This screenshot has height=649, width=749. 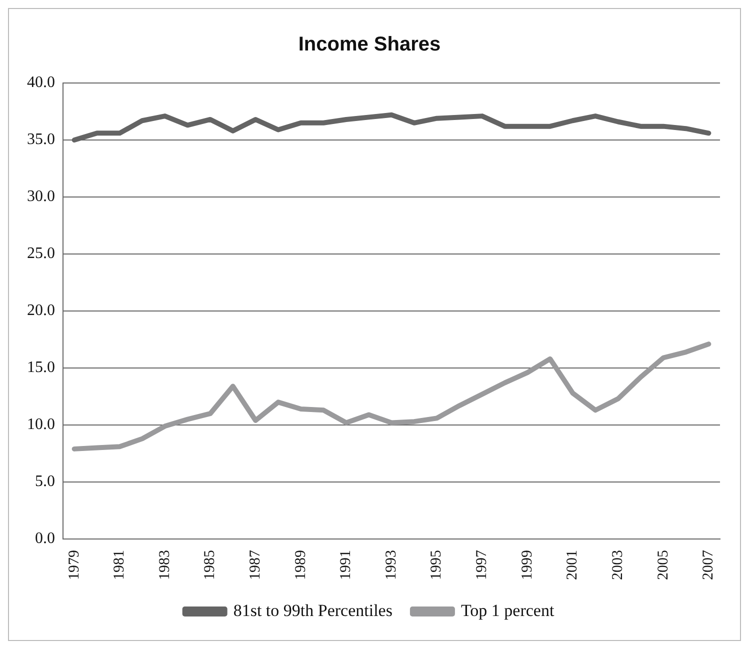 What do you see at coordinates (572, 565) in the screenshot?
I see `x-tick-label: 2001` at bounding box center [572, 565].